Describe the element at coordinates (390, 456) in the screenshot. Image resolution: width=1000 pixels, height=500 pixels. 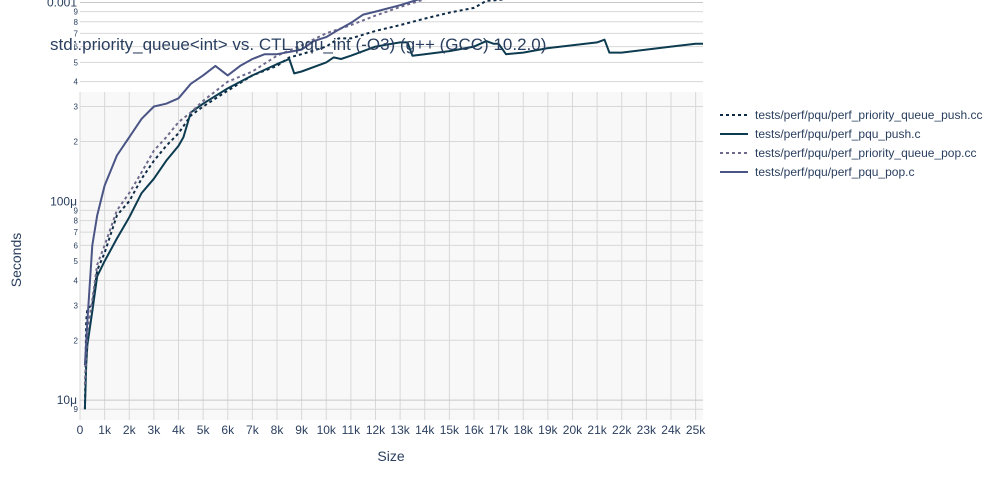
I see `x-axis-title: Size` at that location.